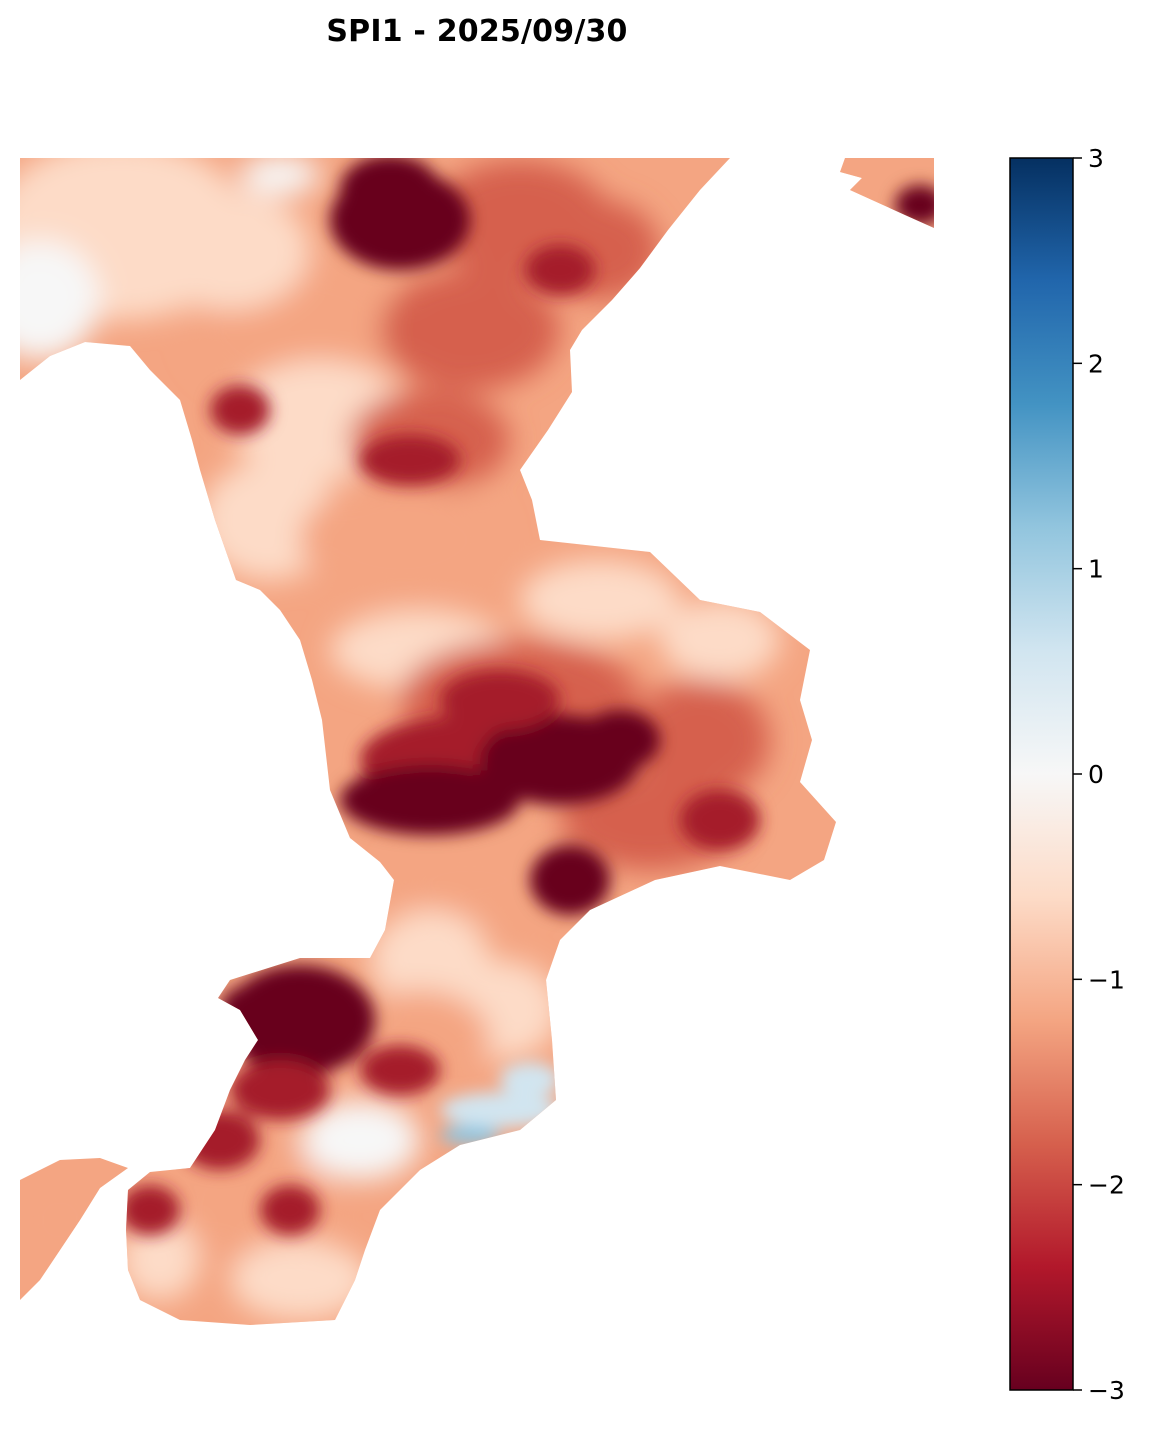 This screenshot has width=1152, height=1432. What do you see at coordinates (1096, 569) in the screenshot?
I see `colorbar-tick-label: 1` at bounding box center [1096, 569].